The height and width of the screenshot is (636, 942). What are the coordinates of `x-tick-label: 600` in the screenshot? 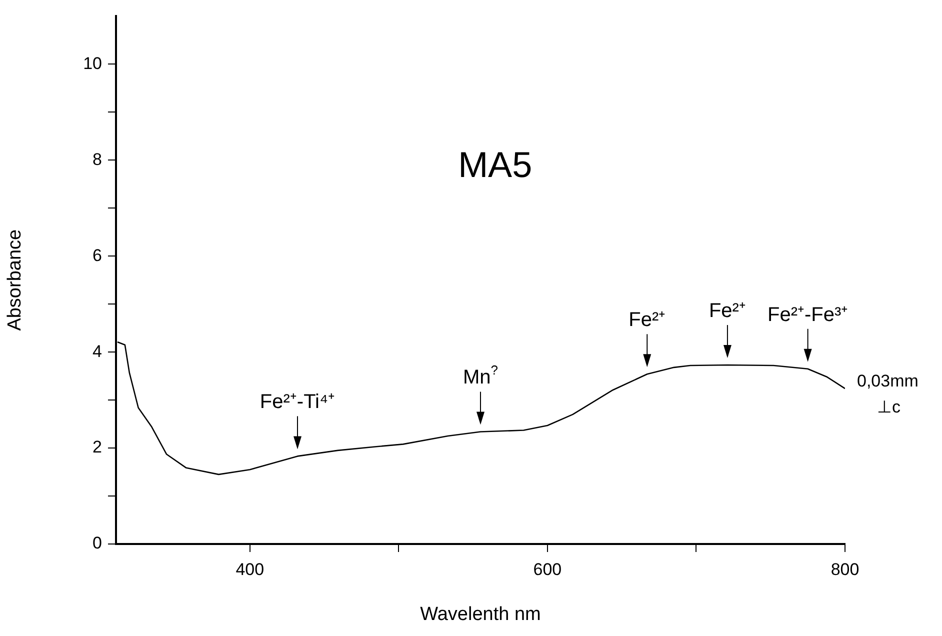 It's located at (547, 569).